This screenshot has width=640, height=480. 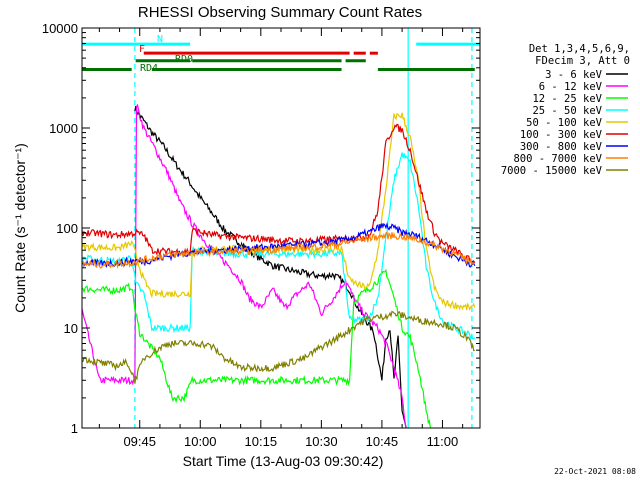 I want to click on x-tick-label-0: 09:45, so click(x=139, y=441).